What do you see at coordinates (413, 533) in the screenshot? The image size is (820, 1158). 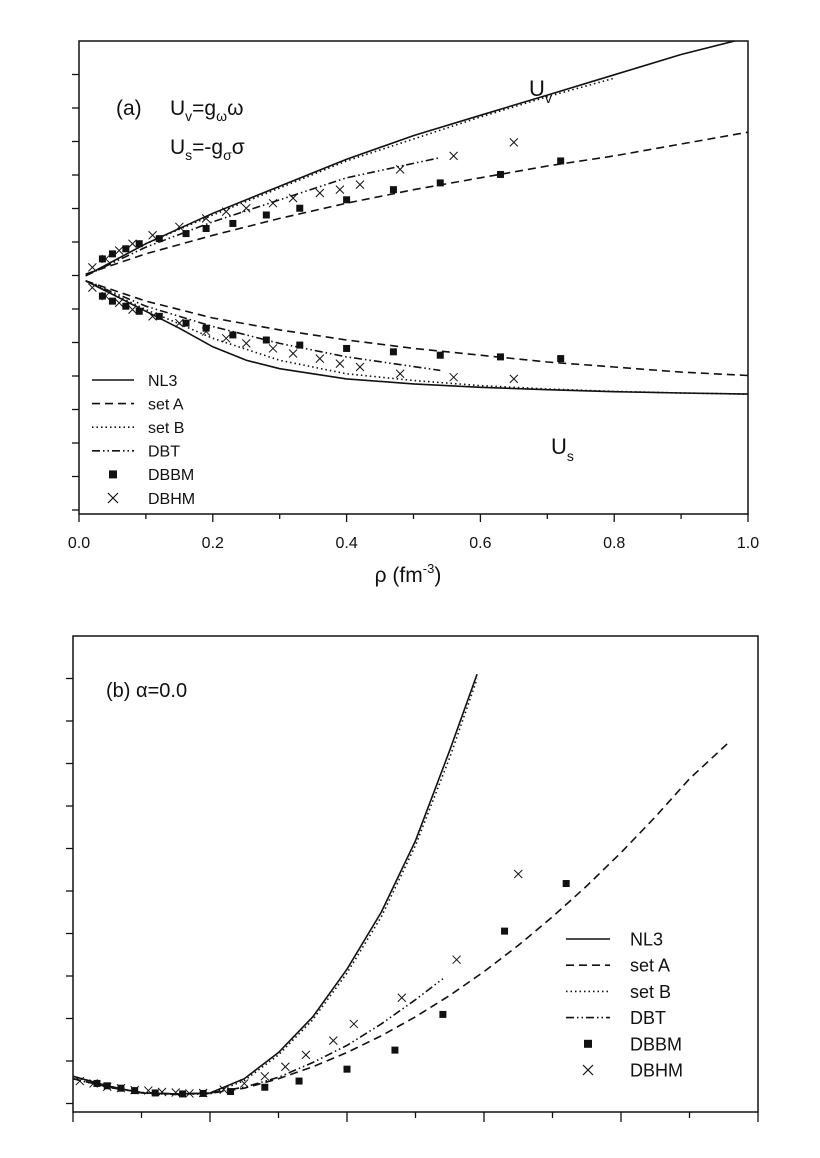 I see `x-ticks-a: 0.0 0.2 0.4 0.6 0.8 1.0` at bounding box center [413, 533].